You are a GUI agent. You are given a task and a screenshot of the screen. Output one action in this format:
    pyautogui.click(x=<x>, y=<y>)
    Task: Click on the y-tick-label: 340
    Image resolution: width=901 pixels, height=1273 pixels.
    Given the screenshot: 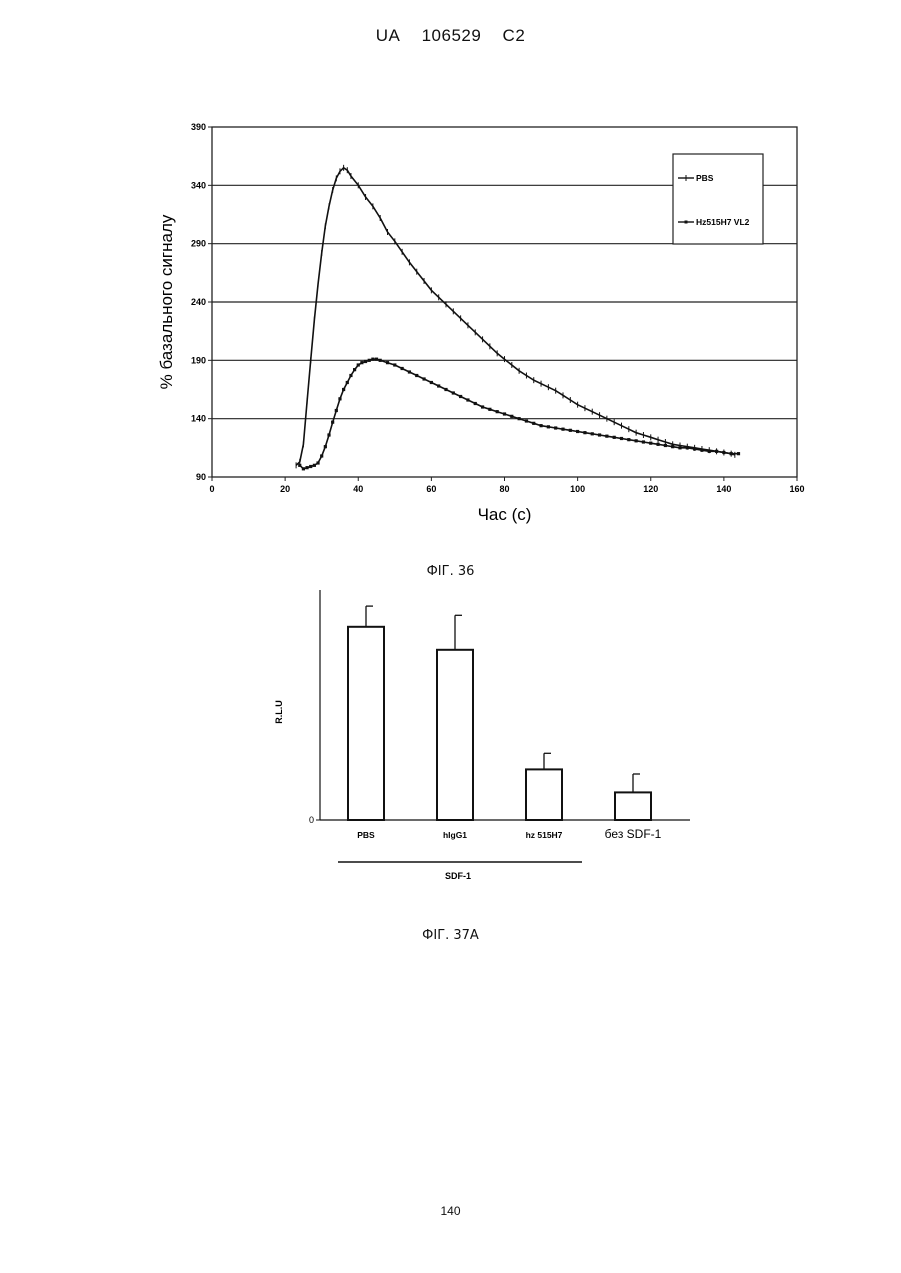 What is the action you would take?
    pyautogui.click(x=198, y=185)
    